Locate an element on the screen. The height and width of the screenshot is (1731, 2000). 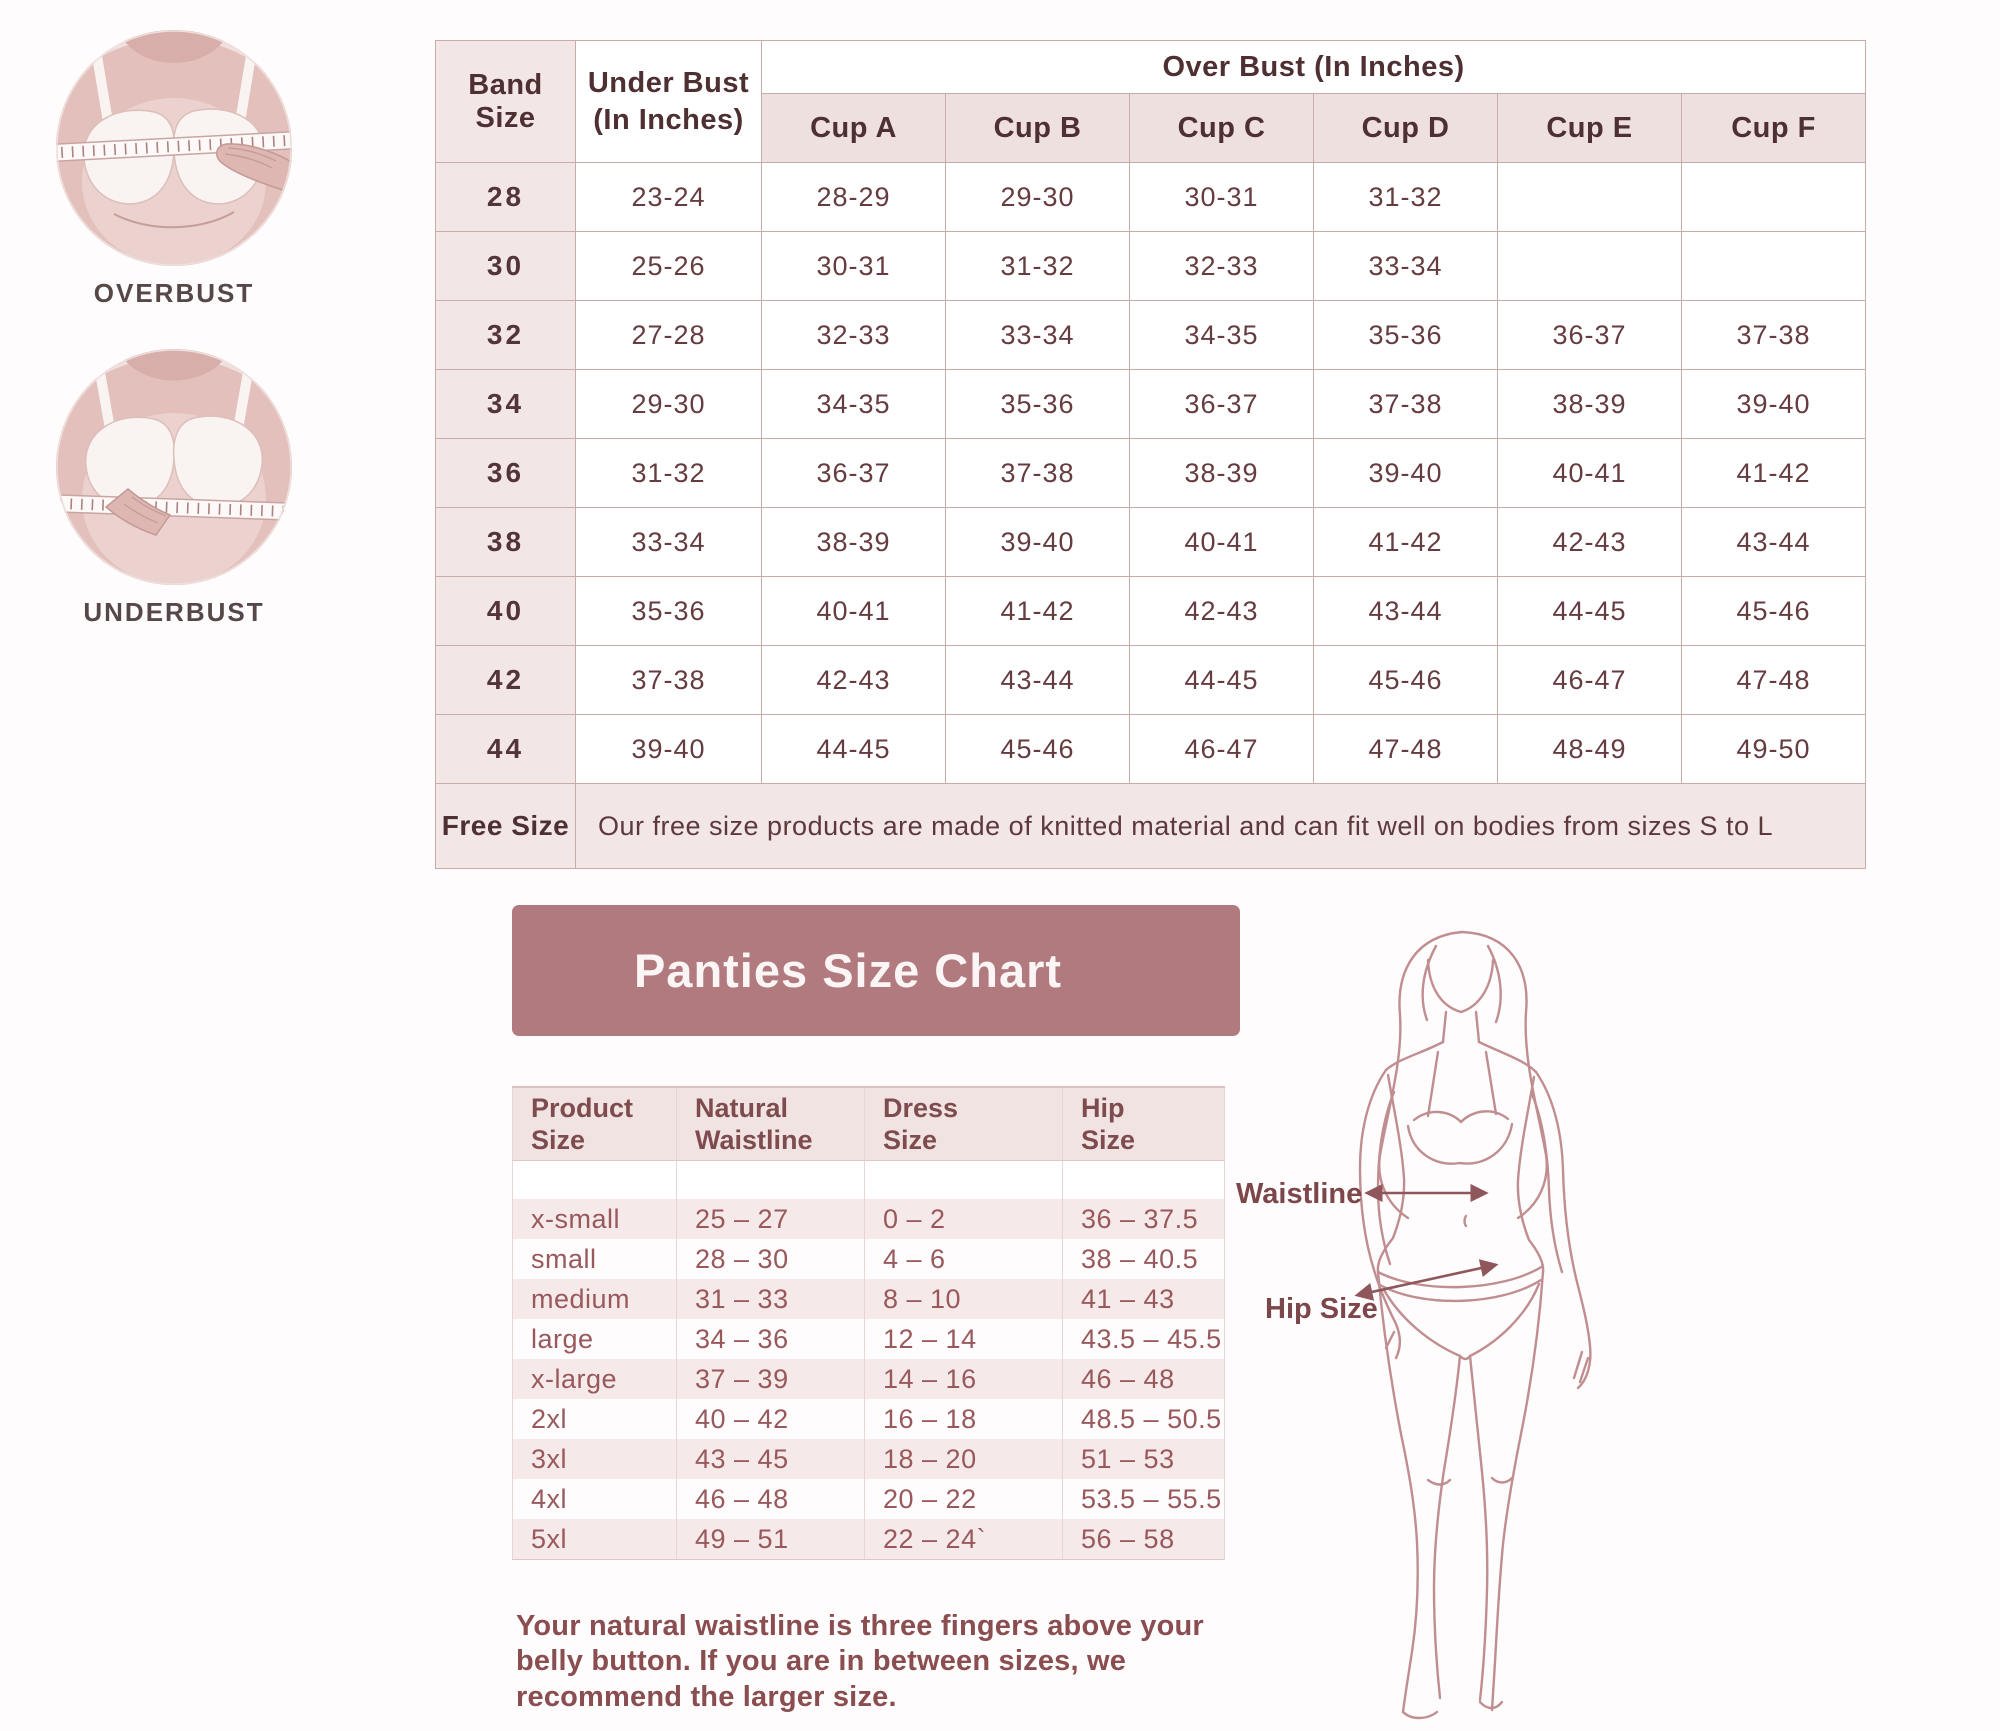
free-size-label: Free Size is located at coordinates (505, 826).